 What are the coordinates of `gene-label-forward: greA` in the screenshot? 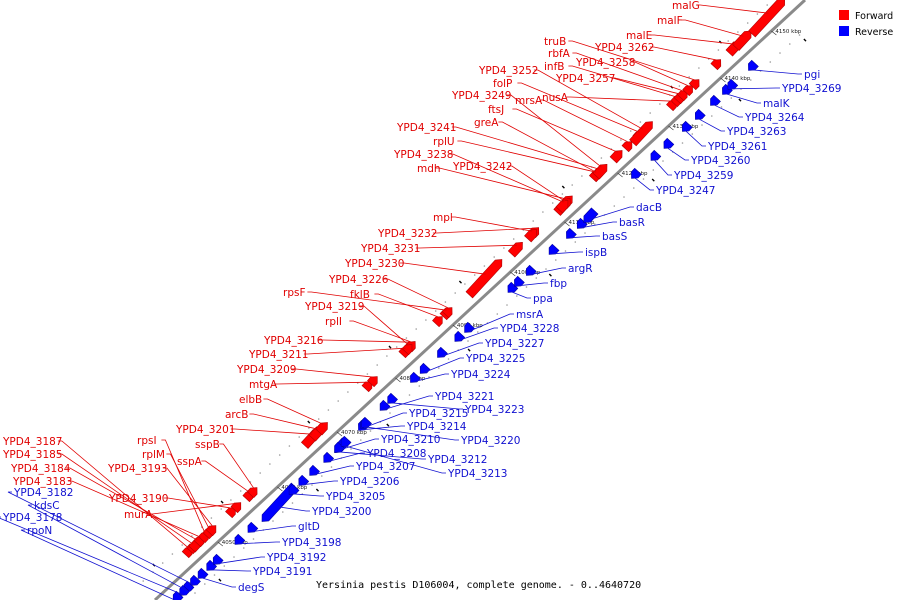 It's located at (486, 123).